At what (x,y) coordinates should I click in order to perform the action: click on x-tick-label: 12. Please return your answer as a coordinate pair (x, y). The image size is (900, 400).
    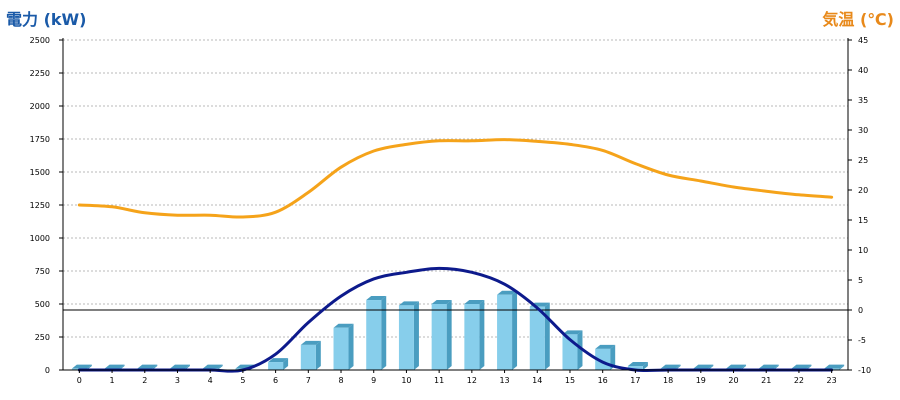
    Looking at the image, I should click on (472, 380).